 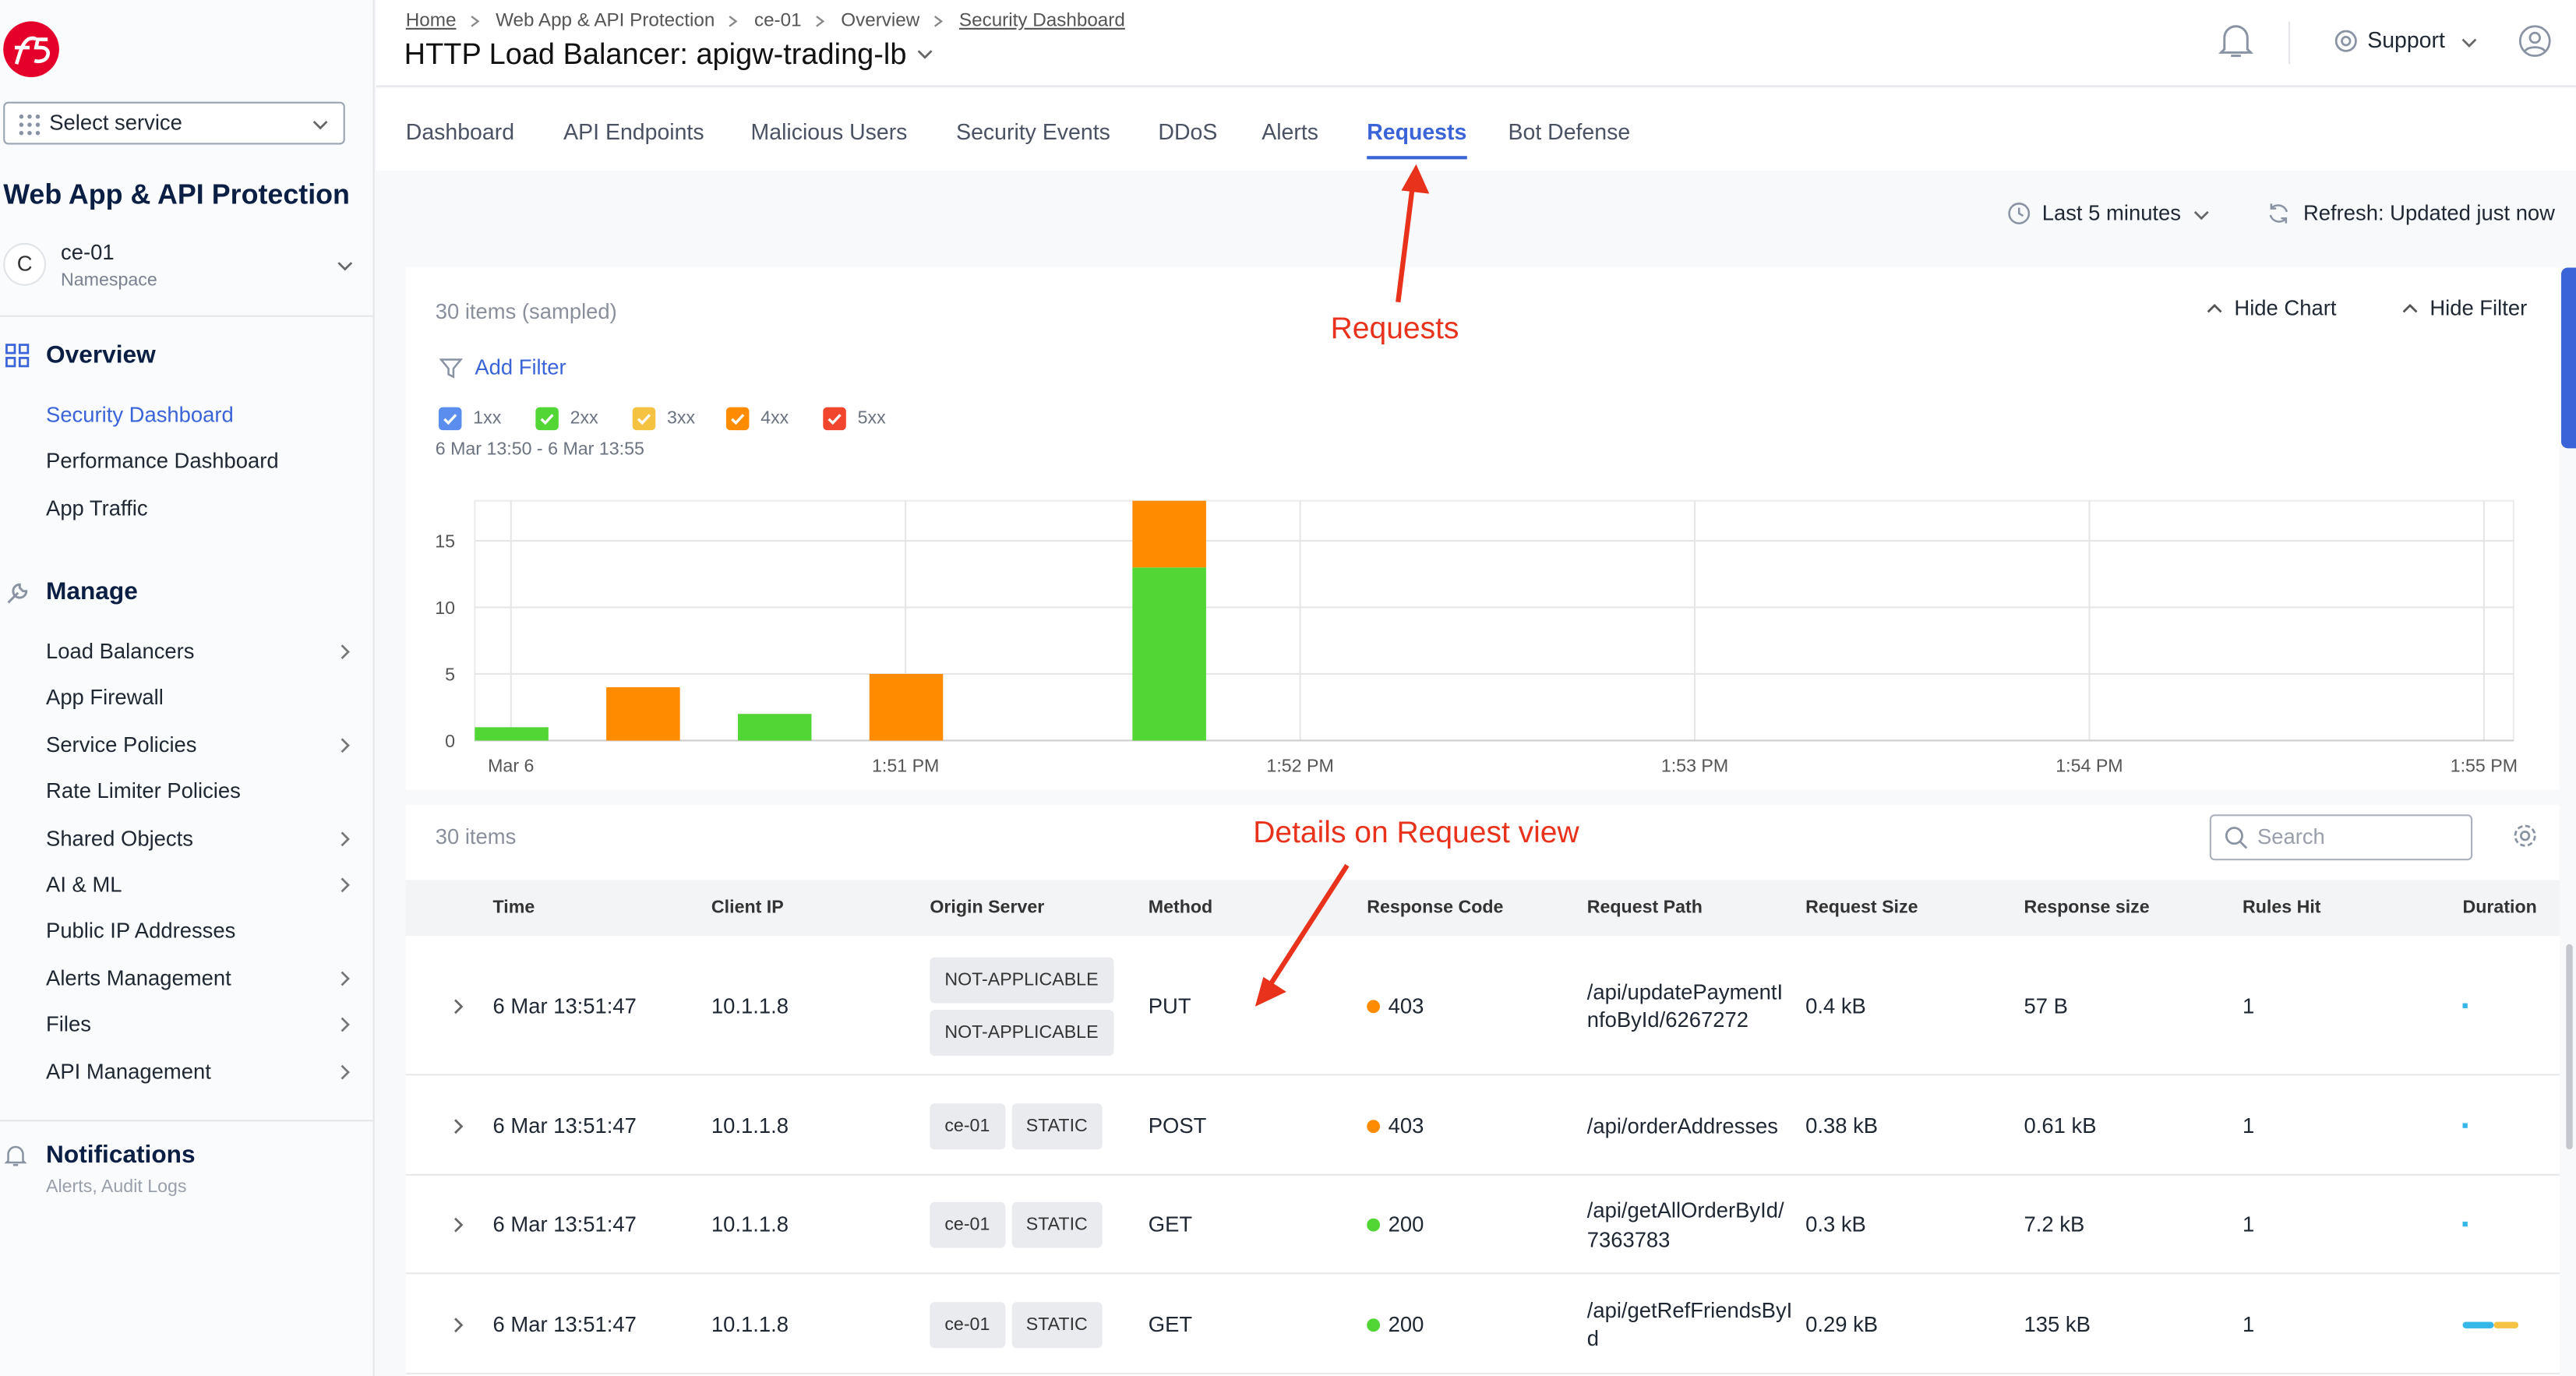 I want to click on time-range: Last 5 minutes, so click(x=2111, y=213).